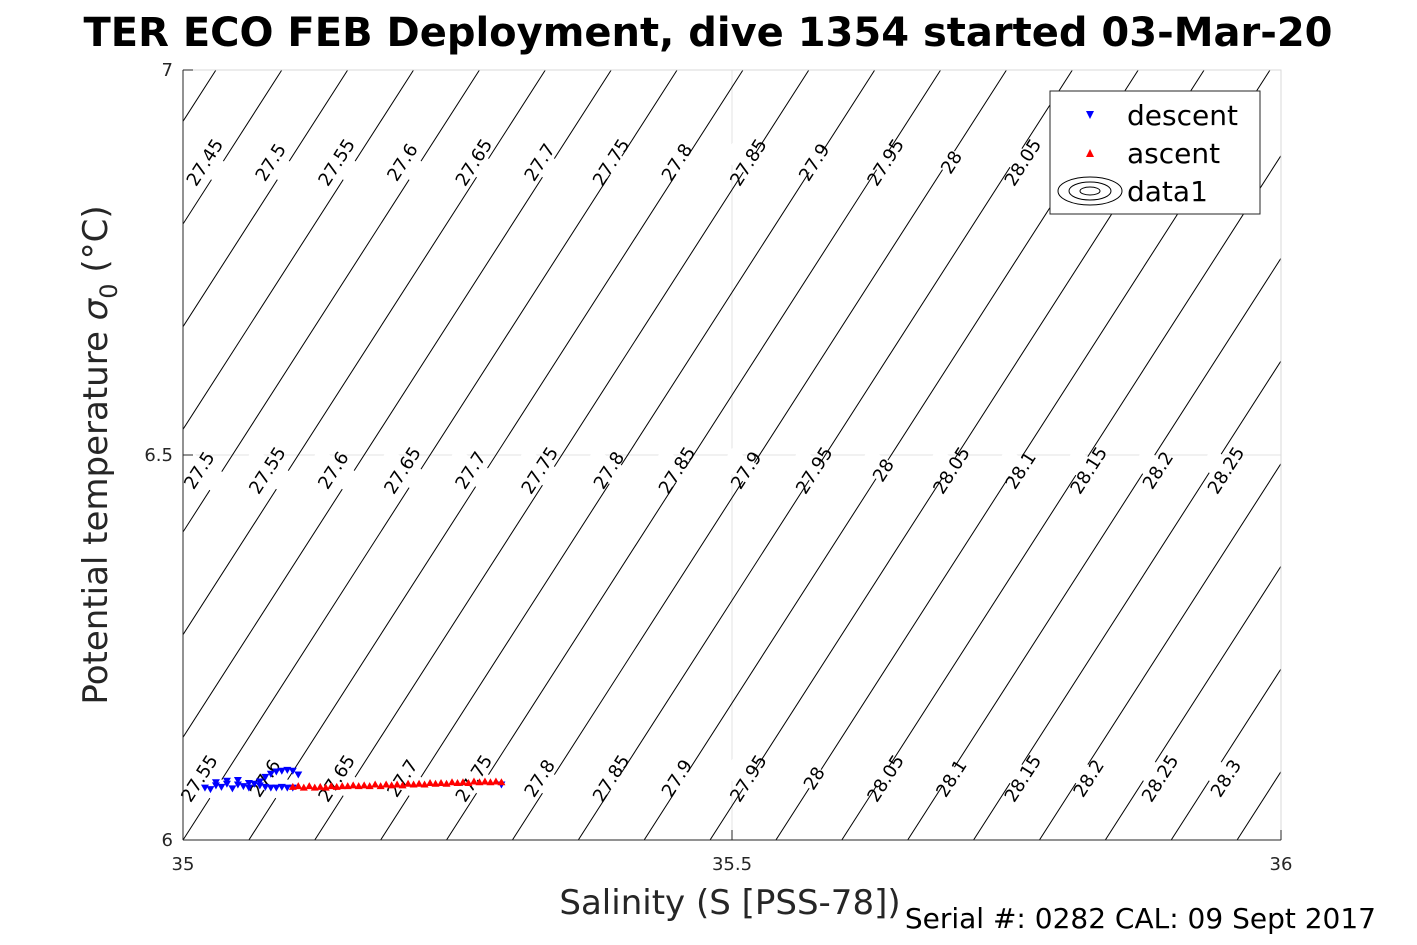  I want to click on x-axis-label: Salinity (S [PSS-78]), so click(729, 903).